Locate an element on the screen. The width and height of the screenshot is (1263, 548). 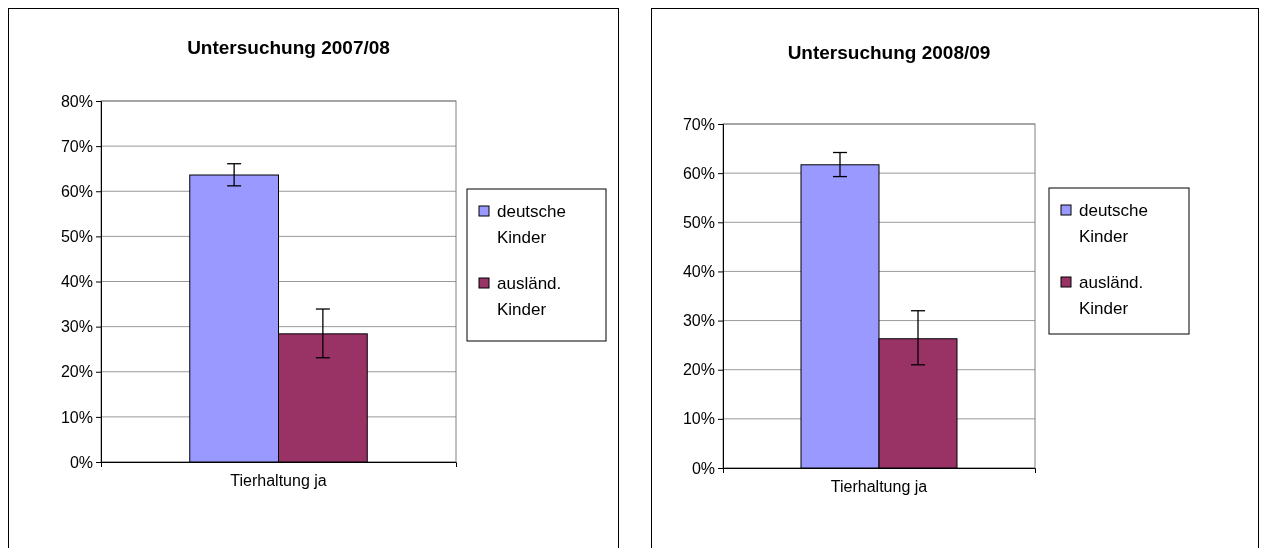
chart-title: Untersuchung 2007/08 is located at coordinates (288, 47).